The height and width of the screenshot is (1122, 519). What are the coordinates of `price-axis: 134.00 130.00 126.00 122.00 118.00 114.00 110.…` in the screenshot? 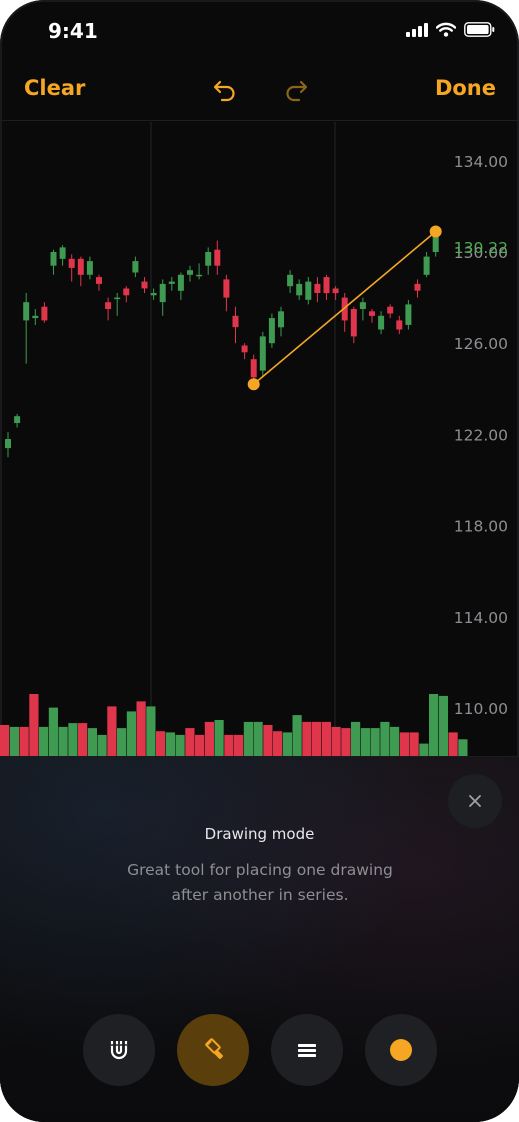 It's located at (481, 435).